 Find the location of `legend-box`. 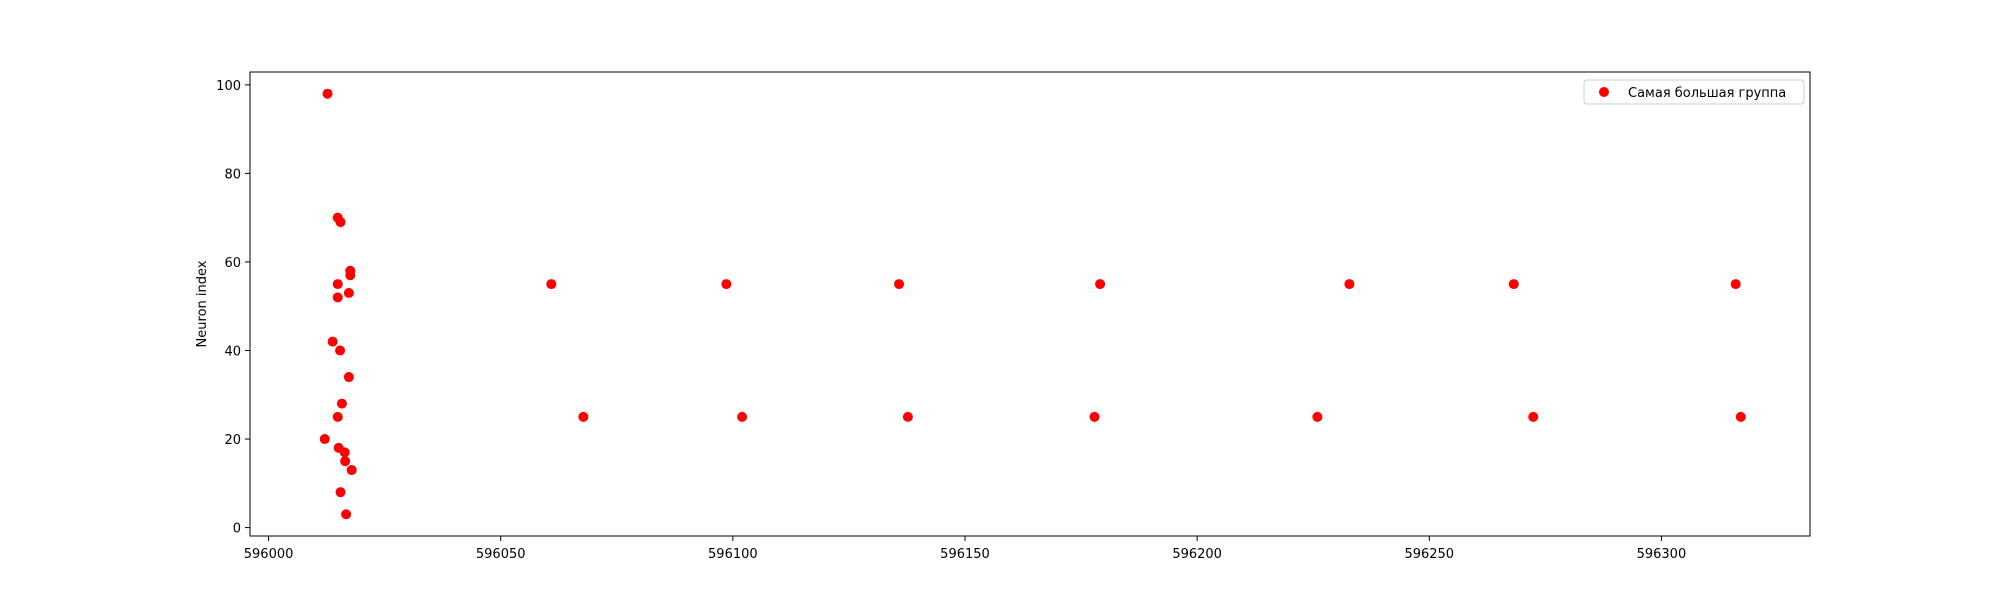

legend-box is located at coordinates (1694, 92).